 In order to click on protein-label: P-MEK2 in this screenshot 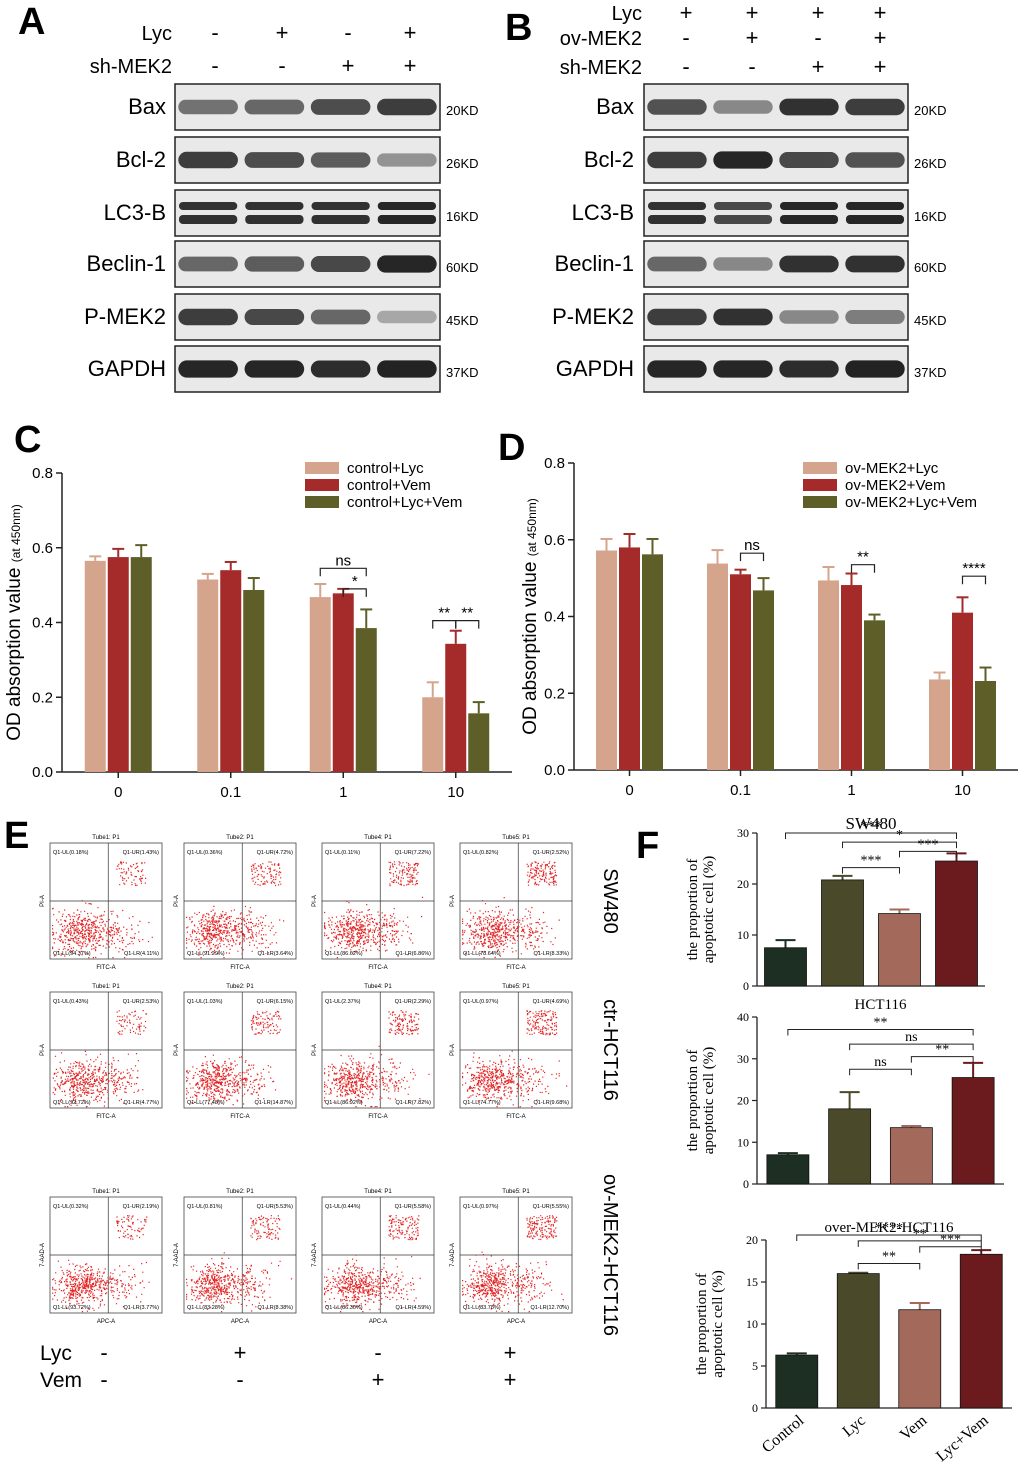, I will do `click(125, 316)`.